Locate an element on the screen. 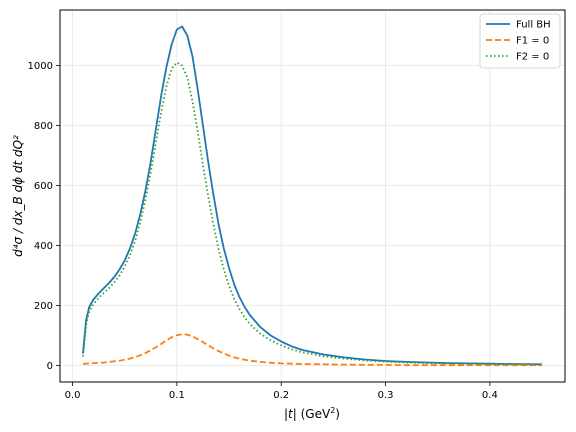  x-tick-label: 0.1 is located at coordinates (177, 395).